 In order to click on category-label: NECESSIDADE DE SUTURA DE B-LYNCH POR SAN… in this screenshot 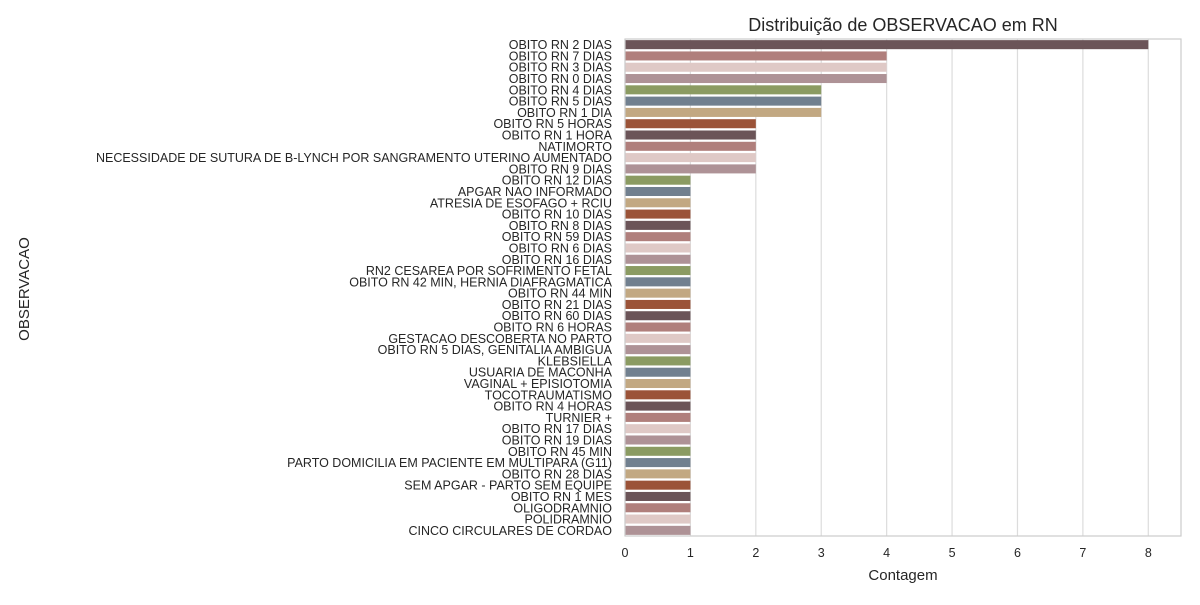, I will do `click(354, 158)`.